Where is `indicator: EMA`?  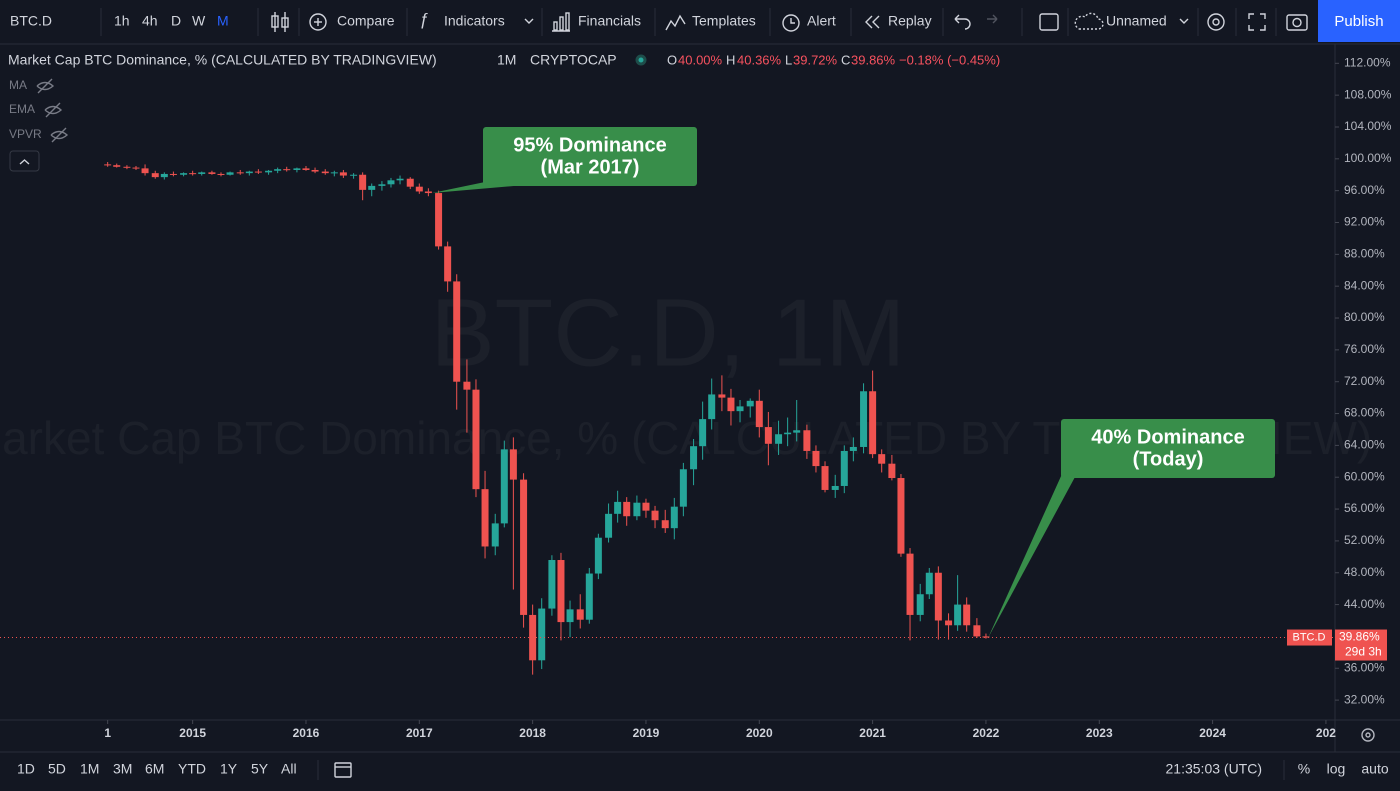 indicator: EMA is located at coordinates (22, 109).